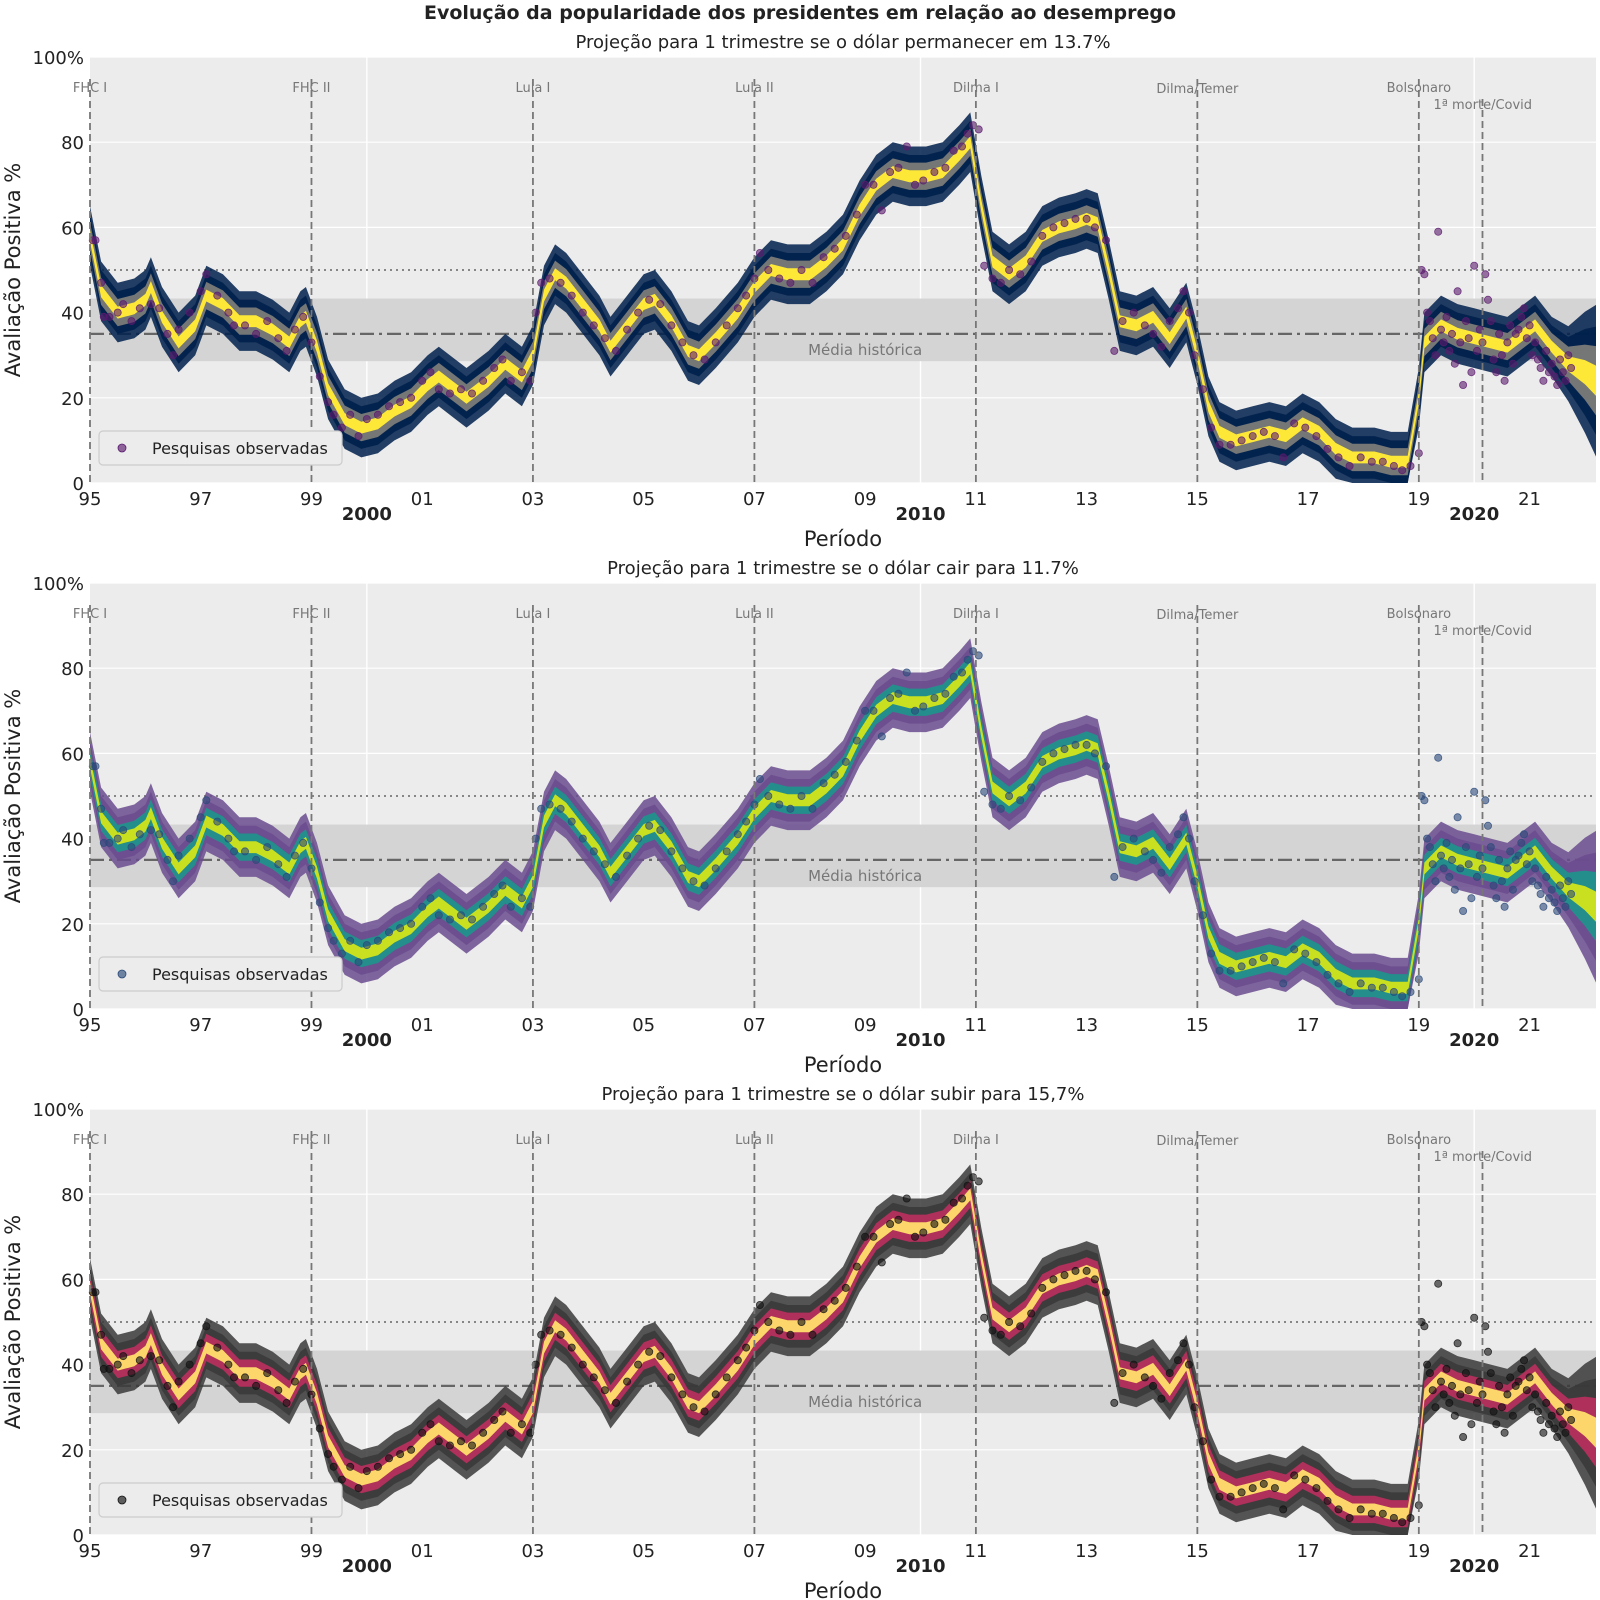 The height and width of the screenshot is (1600, 1600). Describe the element at coordinates (311, 499) in the screenshot. I see `x-tick-label: 99` at that location.